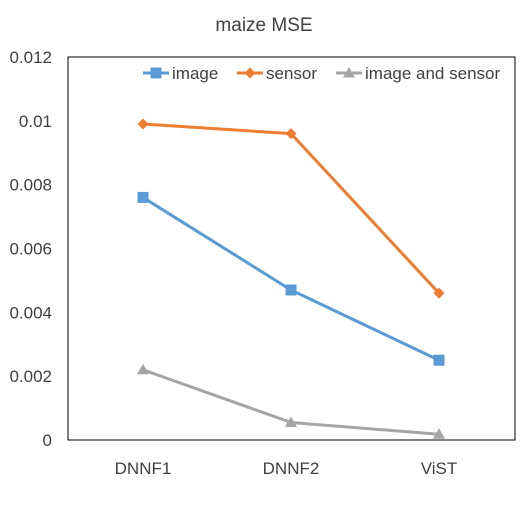  I want to click on y-axis-ticks: 0 0.002 0.004 0.006 0.008 0.01 0.012, so click(30, 249).